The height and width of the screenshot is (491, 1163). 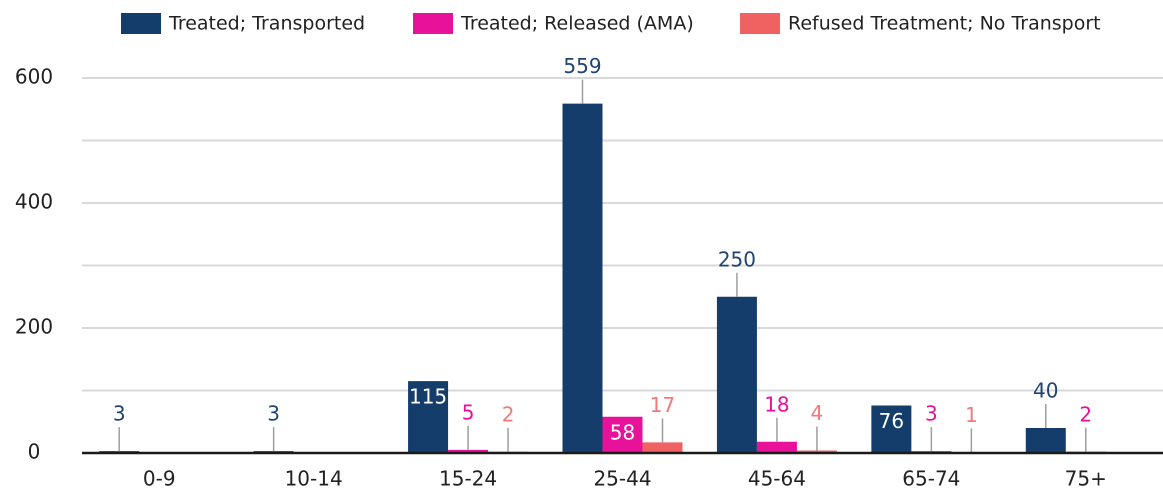 I want to click on data-label: 559, so click(x=582, y=66).